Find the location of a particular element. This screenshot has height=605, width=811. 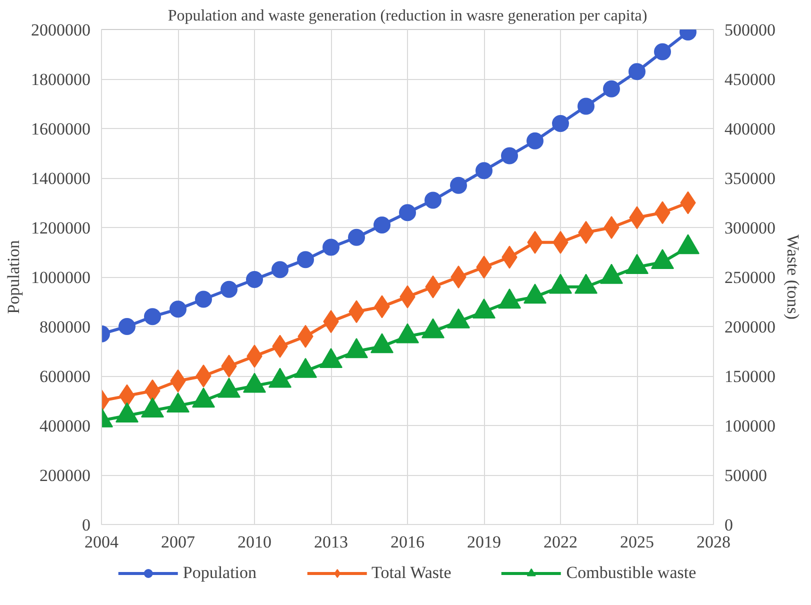

y2-tick-label: 400000 is located at coordinates (750, 129).